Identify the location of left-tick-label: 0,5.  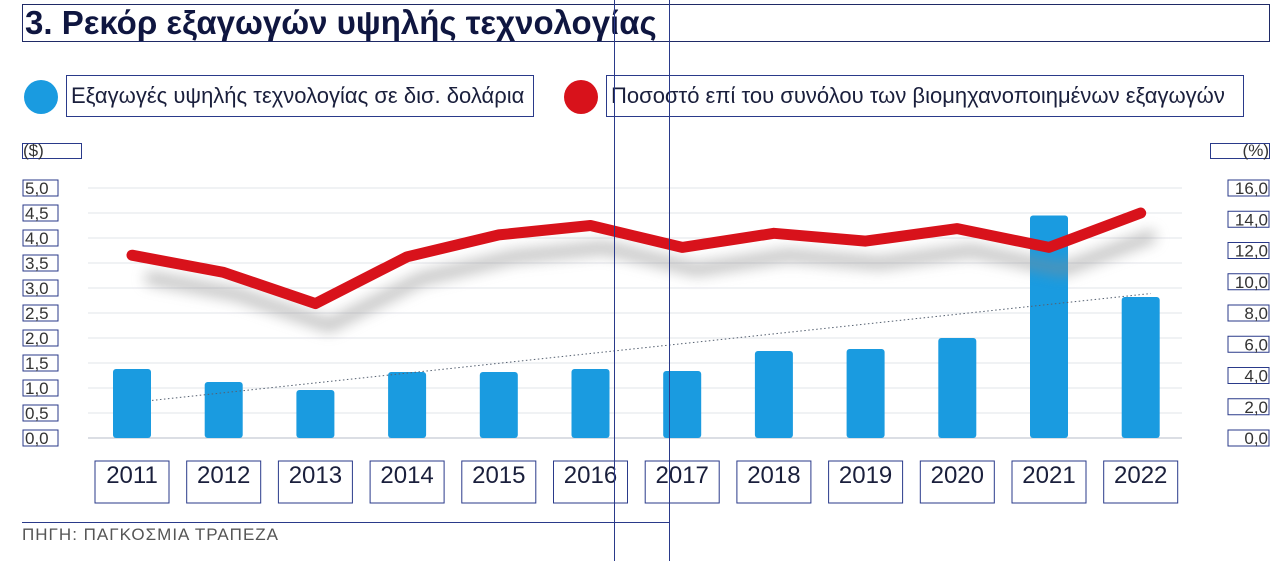
(37, 413).